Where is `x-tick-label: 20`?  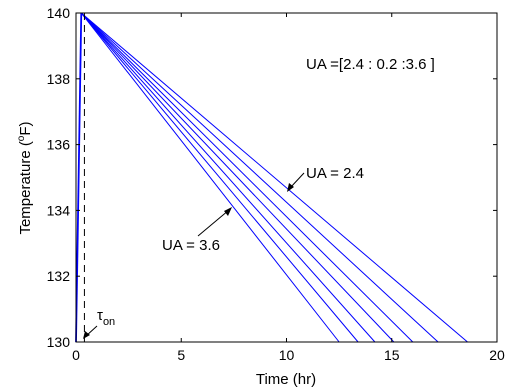
x-tick-label: 20 is located at coordinates (497, 355).